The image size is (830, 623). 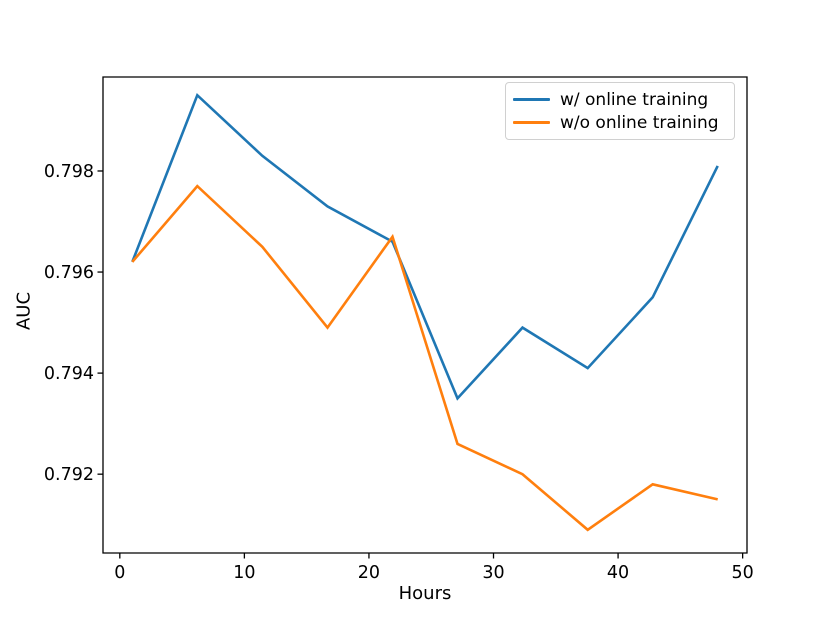 I want to click on legend-entry: w/ online training, so click(x=619, y=99).